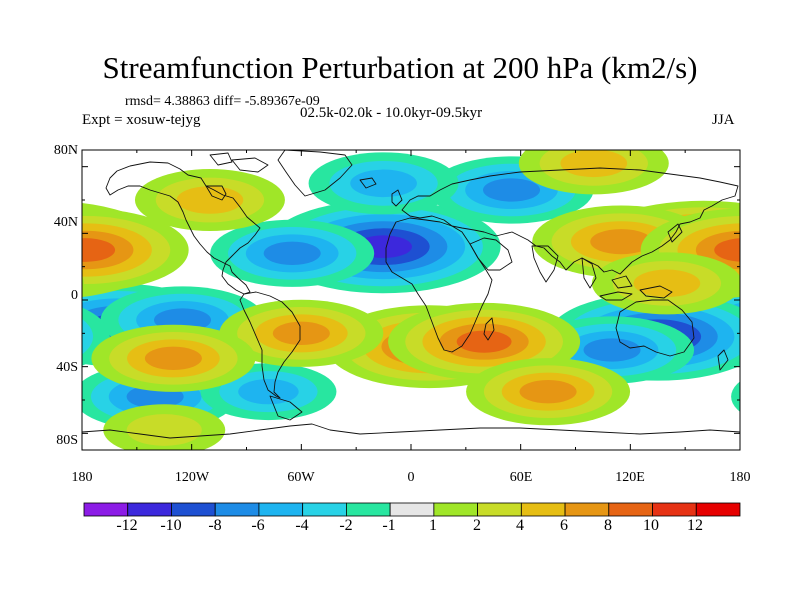 This screenshot has height=600, width=800. I want to click on colorbar-label: 1, so click(433, 525).